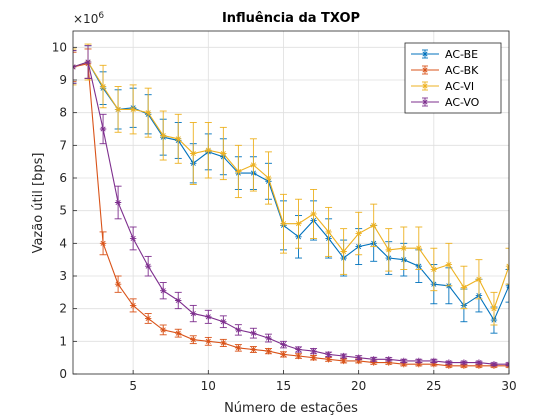 The width and height of the screenshot is (560, 420). Describe the element at coordinates (291, 408) in the screenshot. I see `x-axis-label: Número de estações` at that location.